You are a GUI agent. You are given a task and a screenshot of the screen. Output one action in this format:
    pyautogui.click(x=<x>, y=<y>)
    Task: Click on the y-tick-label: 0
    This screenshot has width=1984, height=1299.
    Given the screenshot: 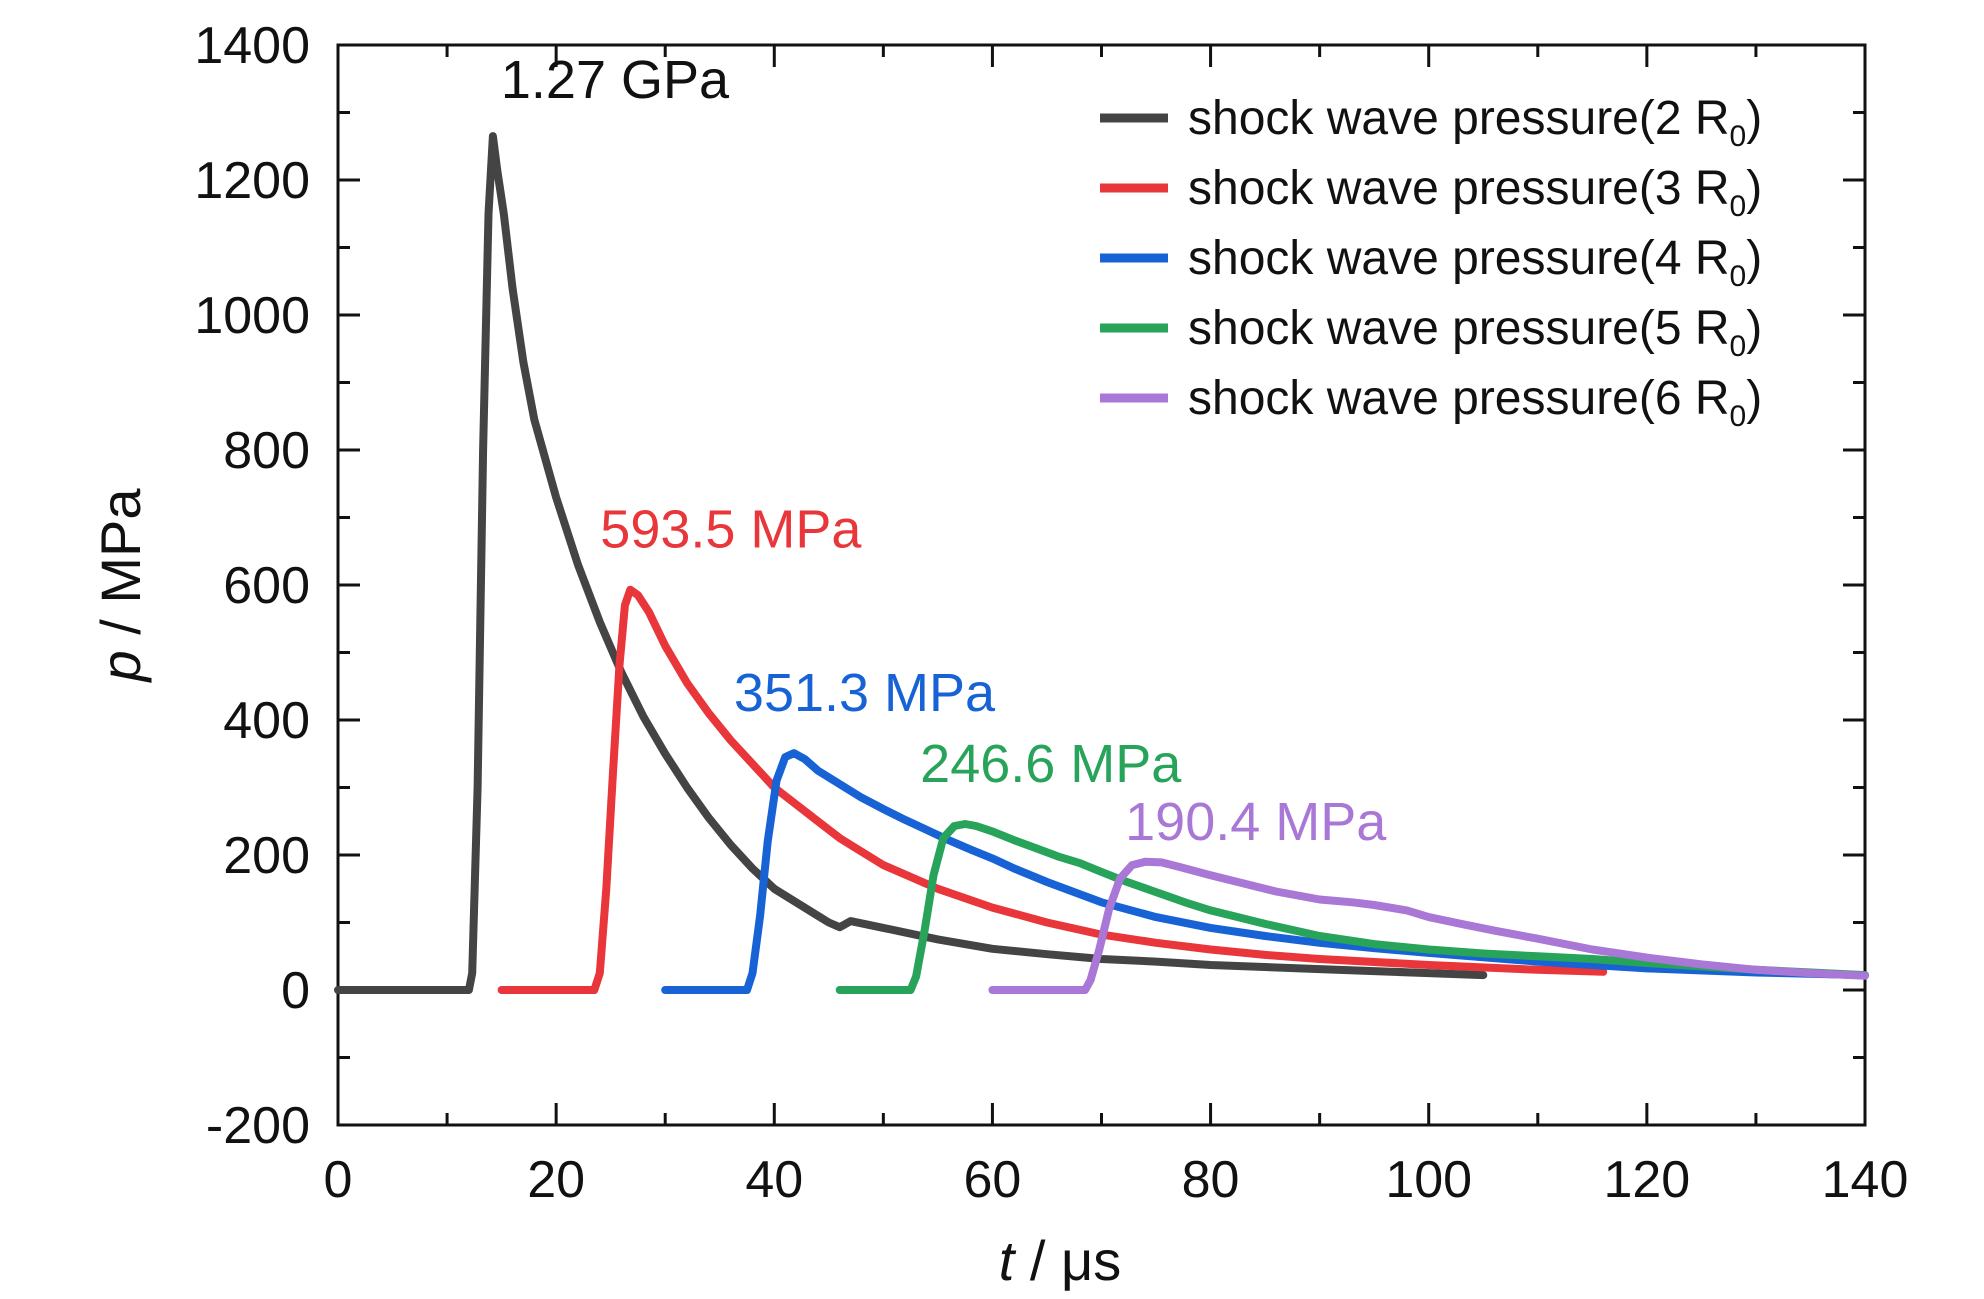 What is the action you would take?
    pyautogui.click(x=295, y=991)
    